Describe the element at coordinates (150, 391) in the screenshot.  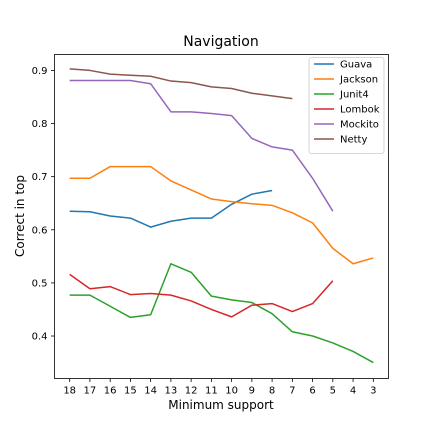
I see `x-tick-label: 14` at that location.